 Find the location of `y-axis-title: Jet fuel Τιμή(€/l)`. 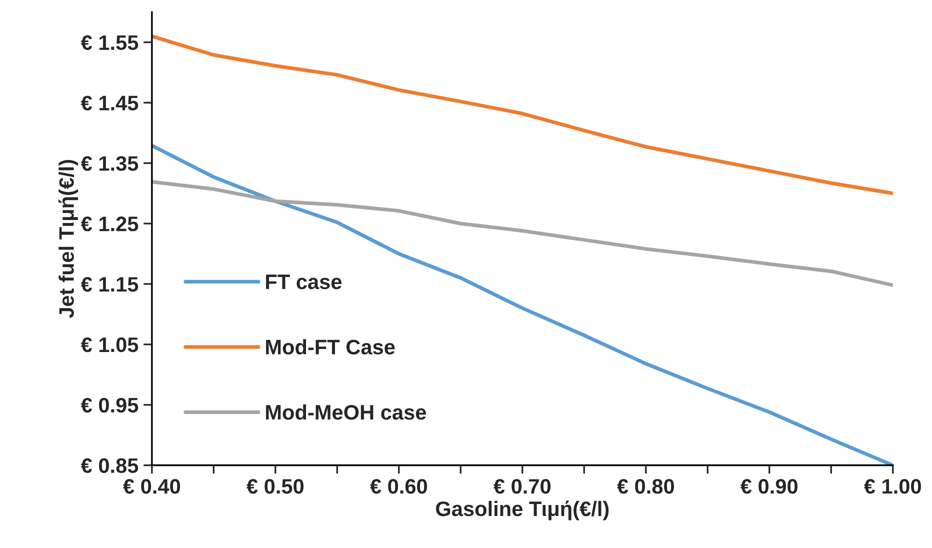

y-axis-title: Jet fuel Τιμή(€/l) is located at coordinates (68, 239).